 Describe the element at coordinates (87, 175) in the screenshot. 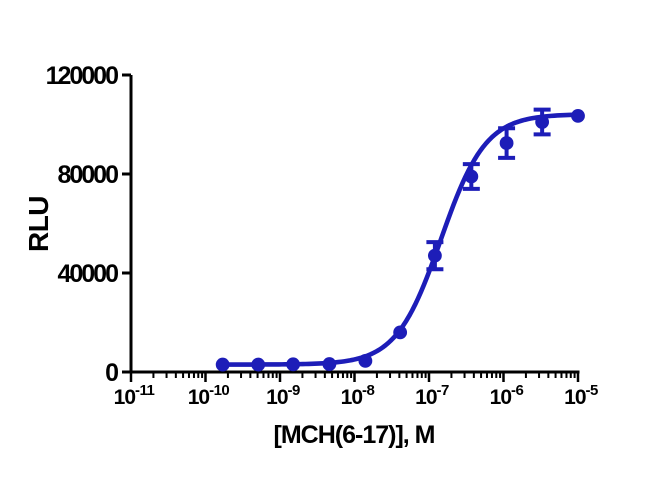

I see `y-tick-label: 80000` at that location.